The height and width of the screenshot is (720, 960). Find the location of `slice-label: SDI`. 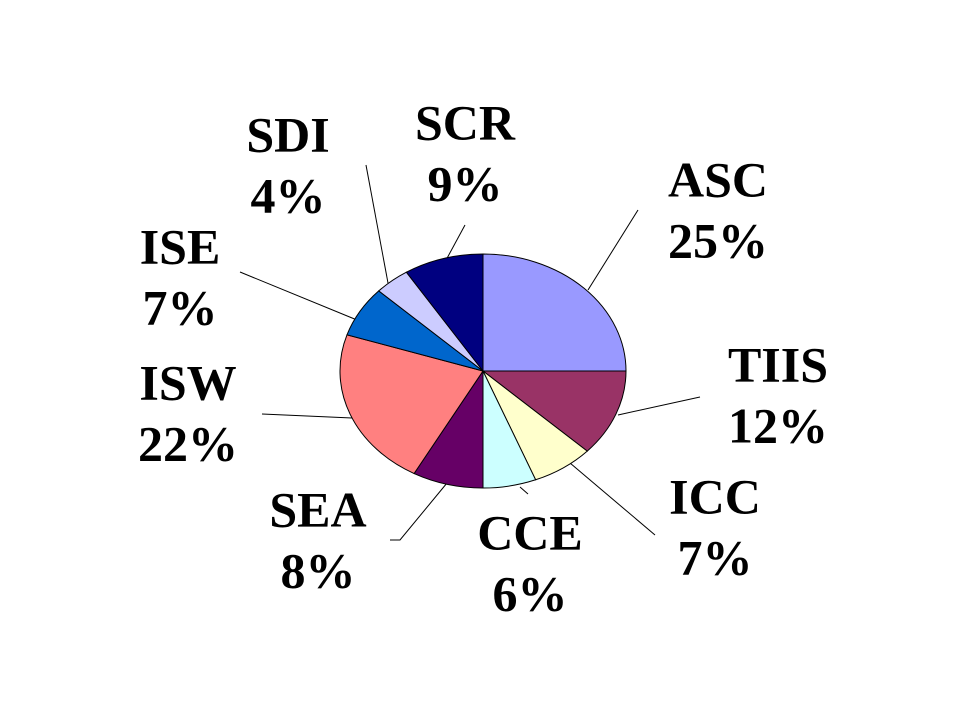

slice-label: SDI is located at coordinates (287, 134).